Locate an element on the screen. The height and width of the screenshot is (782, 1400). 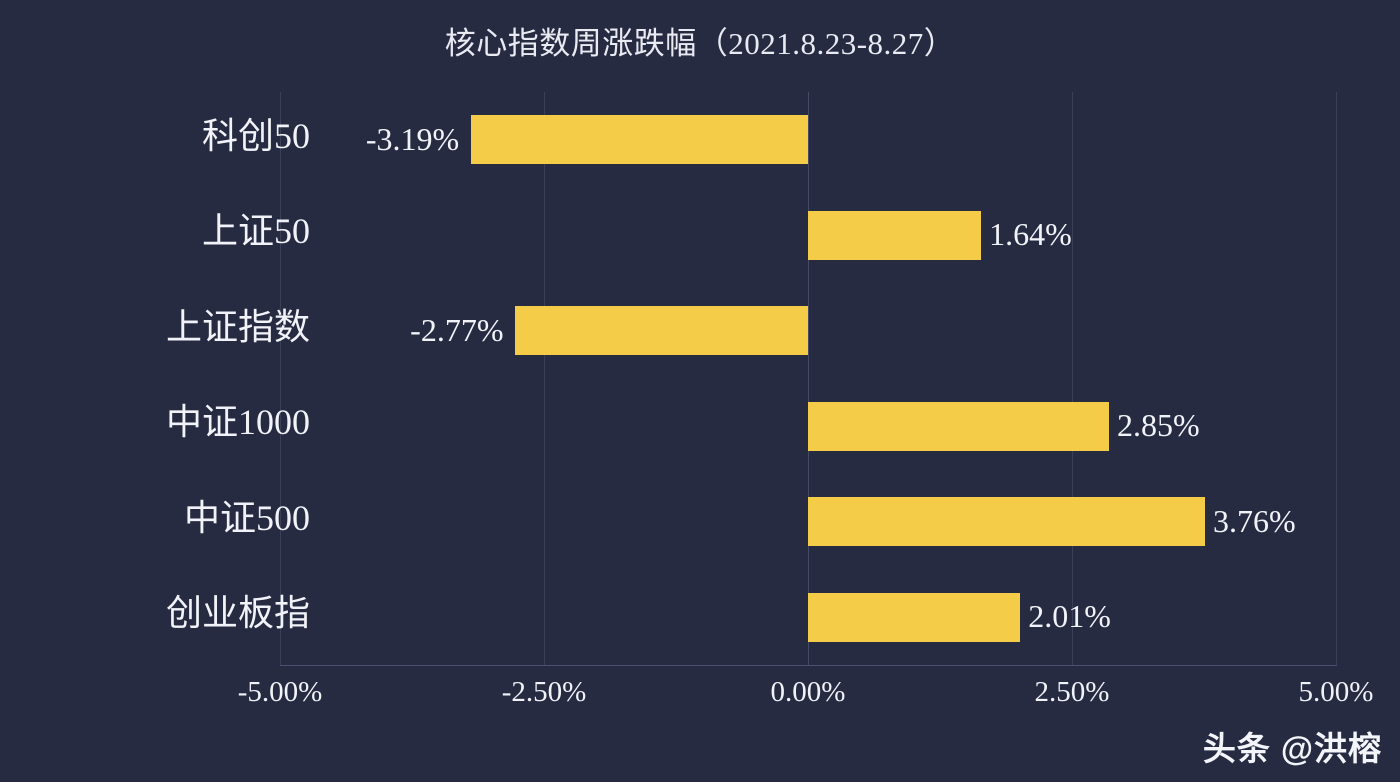
x-tick-label: -2.50% is located at coordinates (544, 692).